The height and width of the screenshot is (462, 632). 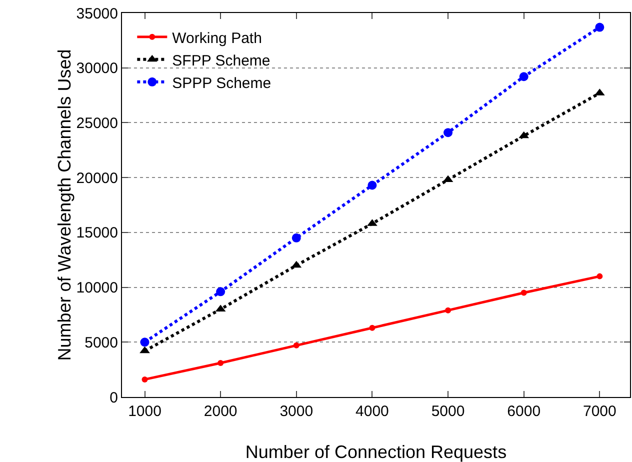 I want to click on x-tick-label: 1000, so click(x=145, y=411).